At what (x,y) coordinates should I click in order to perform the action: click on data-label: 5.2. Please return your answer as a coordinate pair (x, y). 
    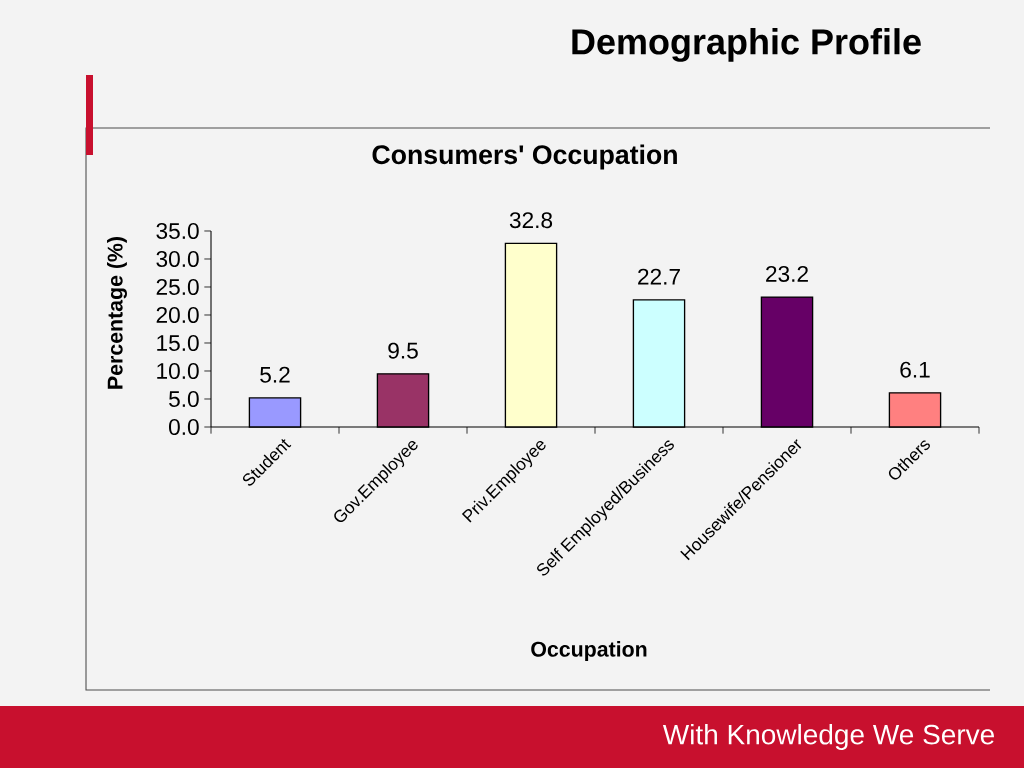
    Looking at the image, I should click on (275, 374).